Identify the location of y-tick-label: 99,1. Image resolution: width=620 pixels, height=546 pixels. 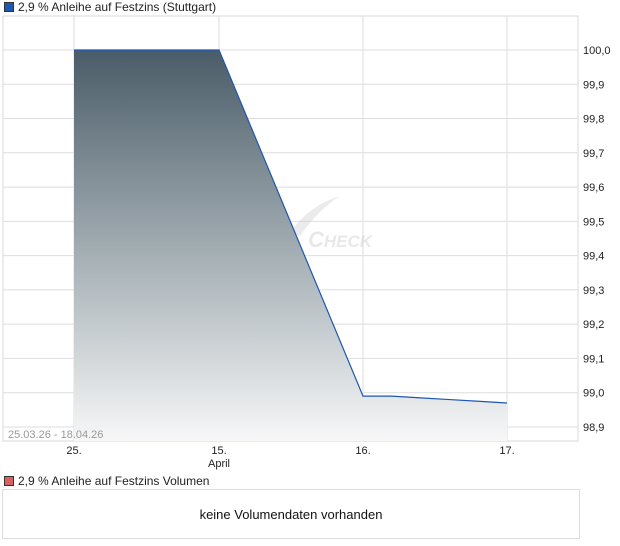
(593, 359).